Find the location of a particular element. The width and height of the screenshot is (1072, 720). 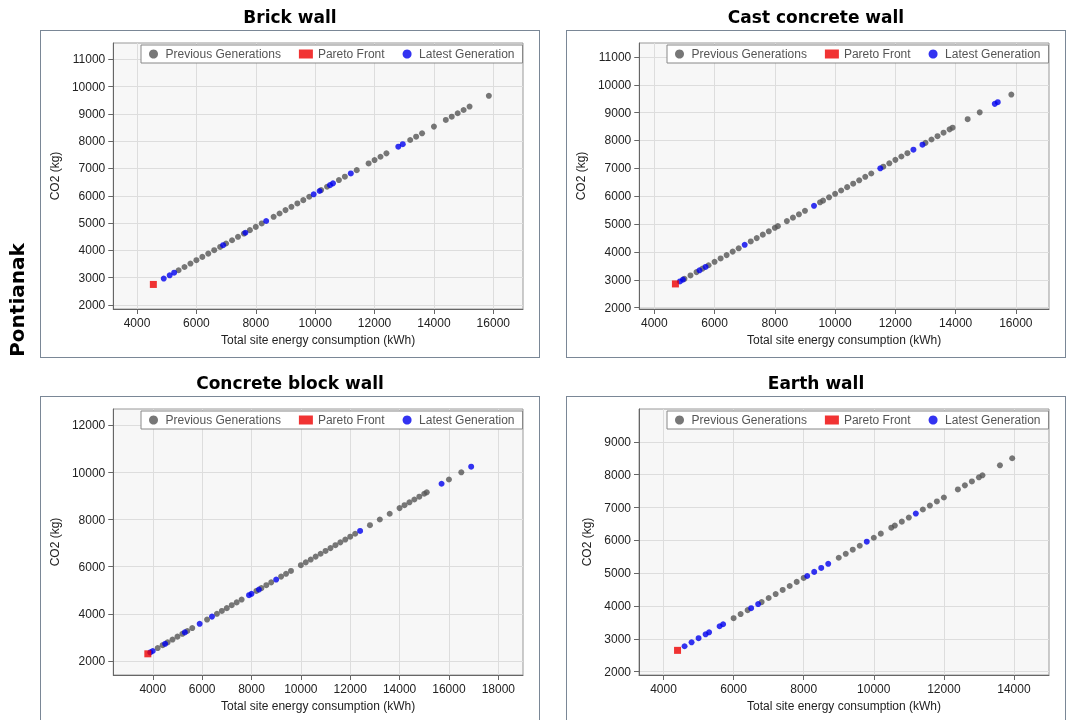

chart-title: Cast concrete wall is located at coordinates (816, 17).